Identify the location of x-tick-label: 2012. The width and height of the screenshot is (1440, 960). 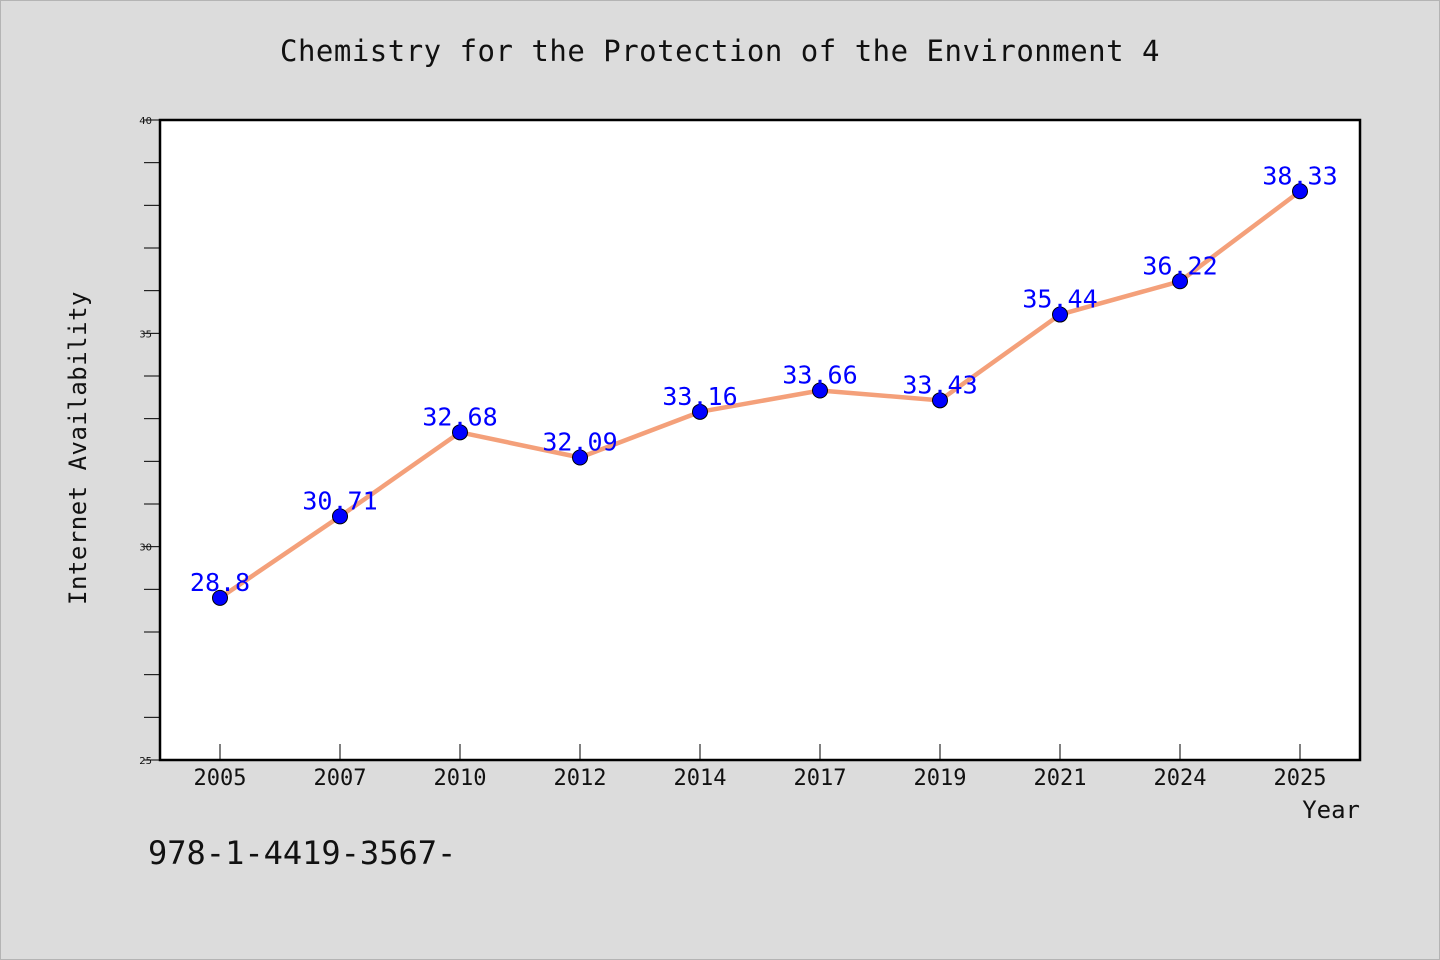
(580, 778).